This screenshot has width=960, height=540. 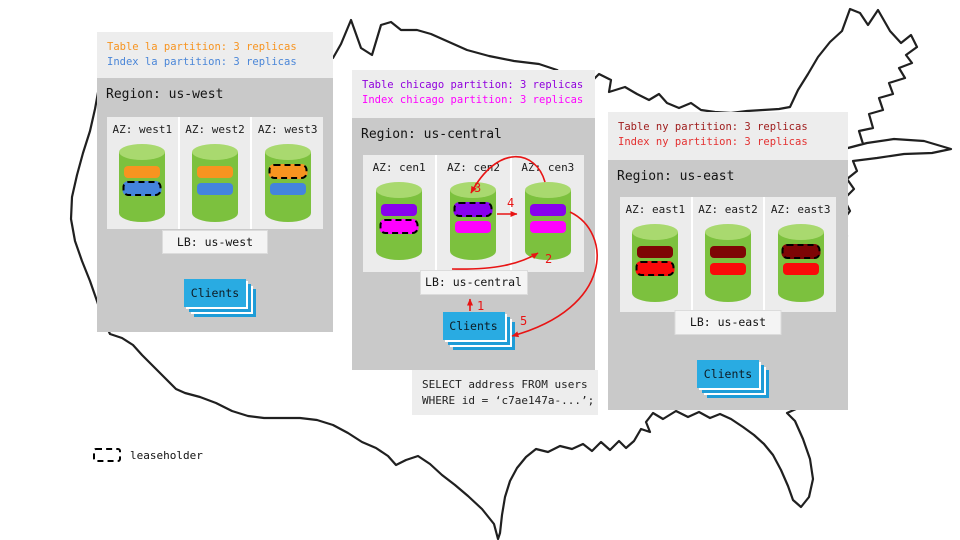 What do you see at coordinates (473, 85) in the screenshot?
I see `legend-table-chicago: Table chicago partition: 3 replicas` at bounding box center [473, 85].